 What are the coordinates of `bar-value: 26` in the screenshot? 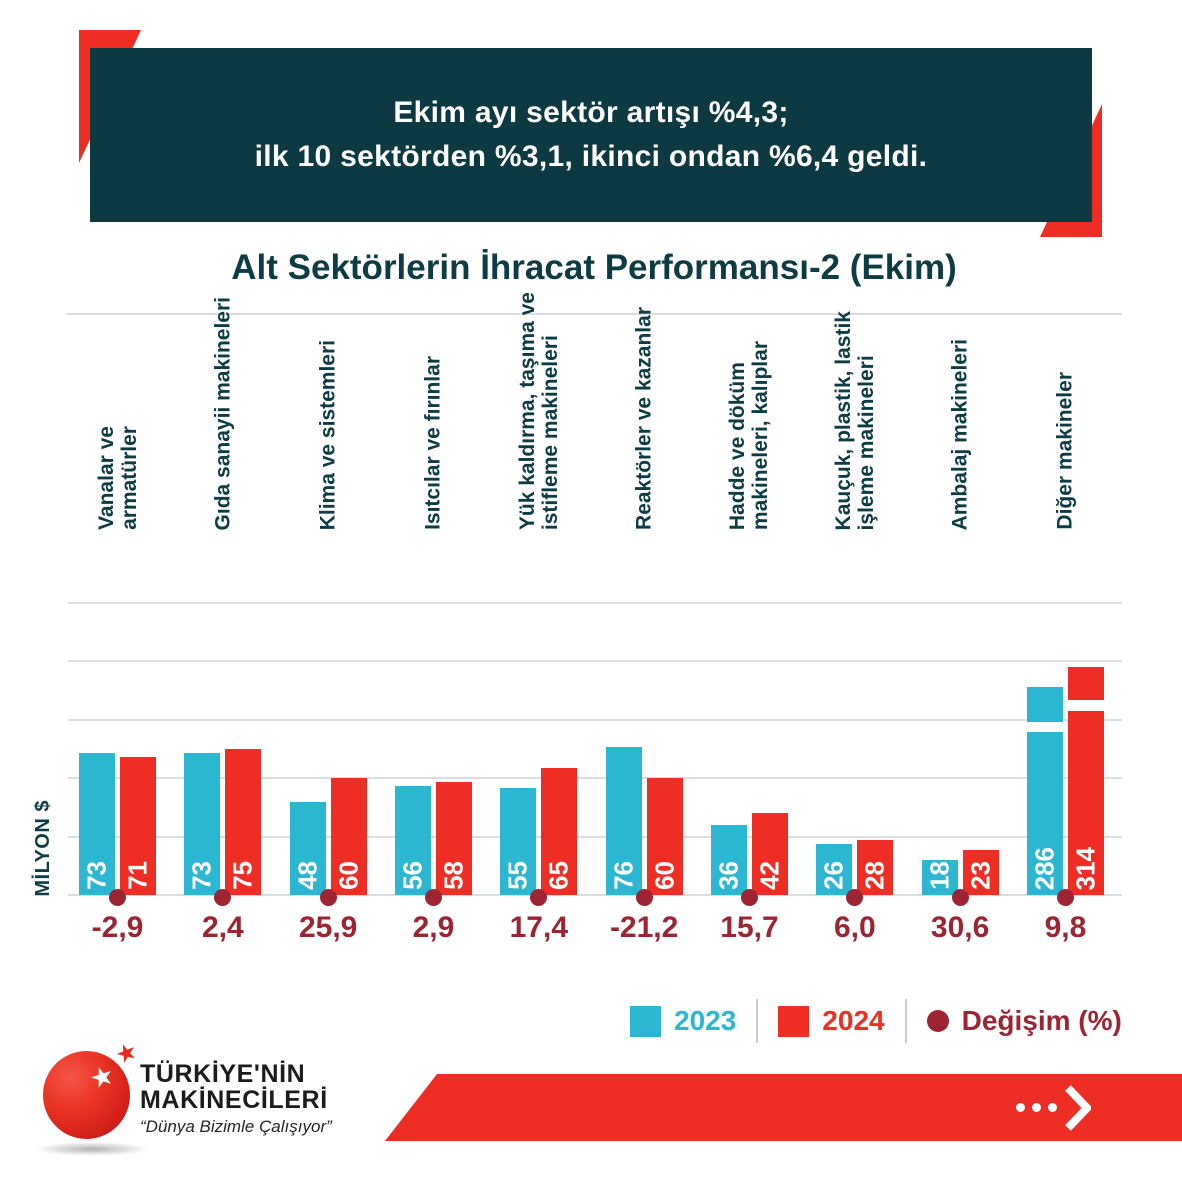 It's located at (833, 875).